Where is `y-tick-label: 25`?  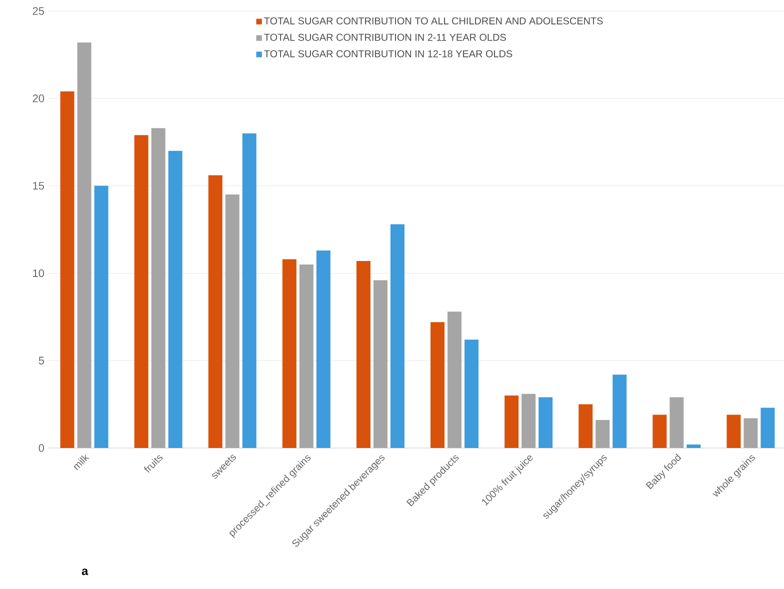
y-tick-label: 25 is located at coordinates (38, 11).